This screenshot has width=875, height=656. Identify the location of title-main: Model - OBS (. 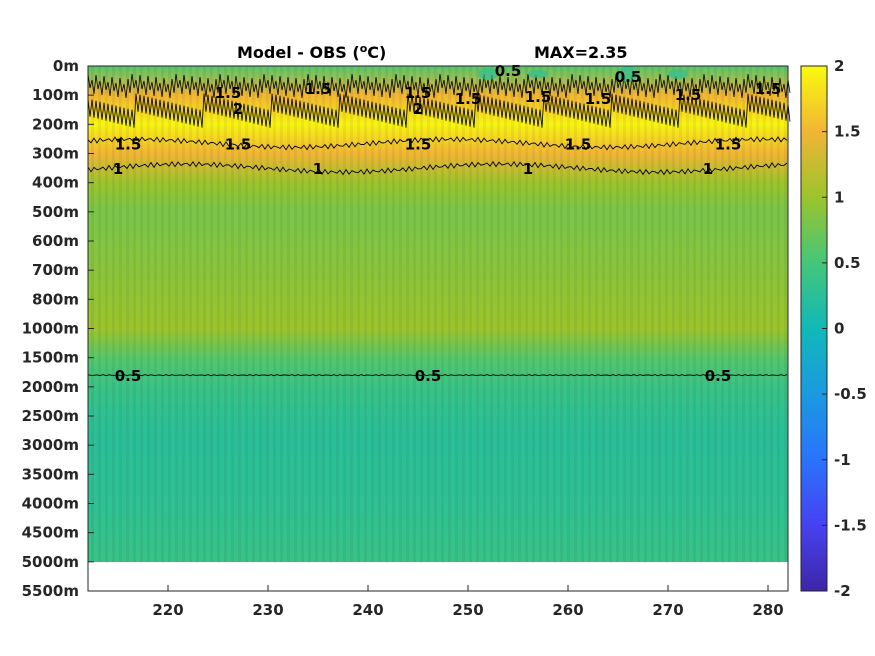
(298, 52).